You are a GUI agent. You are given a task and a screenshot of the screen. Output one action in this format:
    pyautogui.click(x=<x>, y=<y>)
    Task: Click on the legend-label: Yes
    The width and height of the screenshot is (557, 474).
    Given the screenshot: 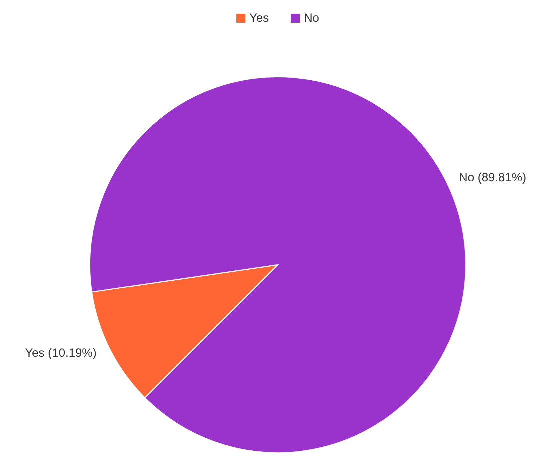 What is the action you would take?
    pyautogui.click(x=260, y=18)
    